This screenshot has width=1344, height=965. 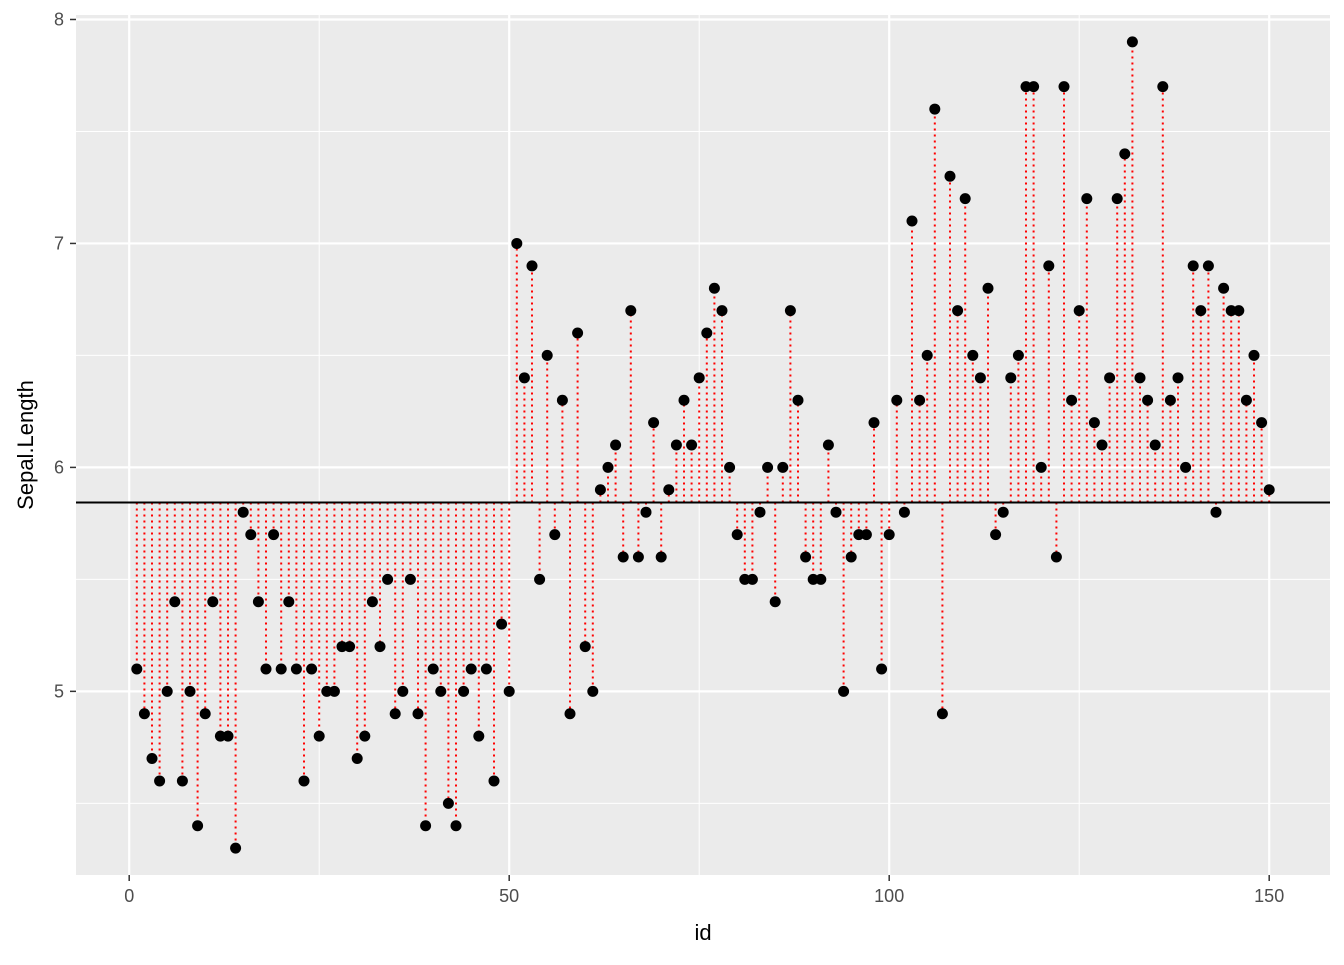 What do you see at coordinates (59, 243) in the screenshot?
I see `y-tick-label: 7` at bounding box center [59, 243].